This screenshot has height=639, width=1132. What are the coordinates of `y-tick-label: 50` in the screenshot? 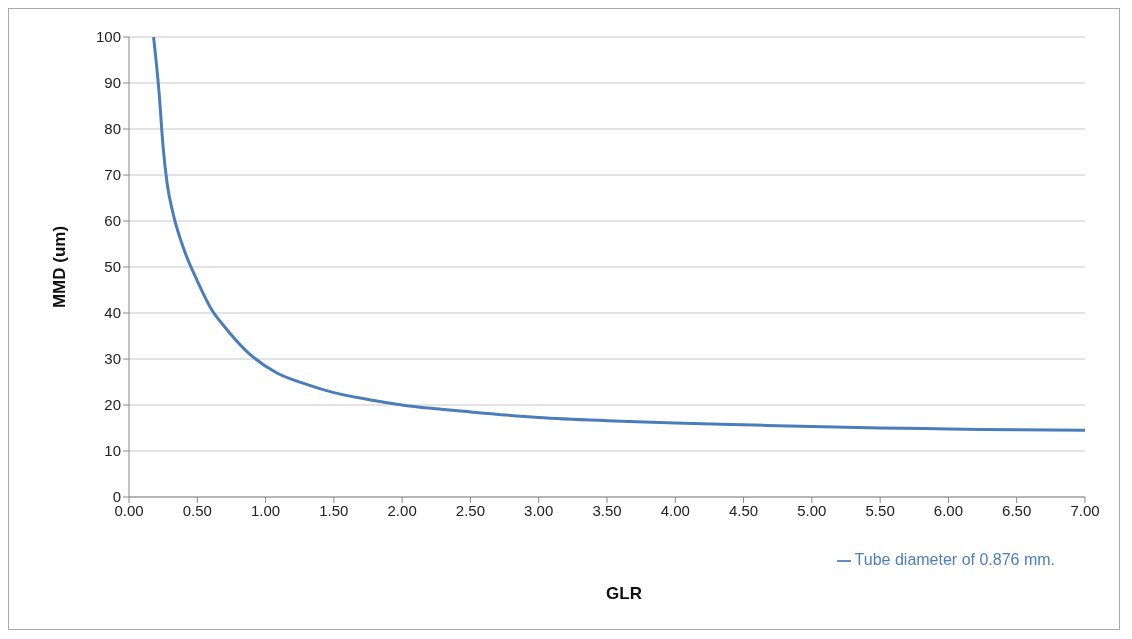 It's located at (112, 267).